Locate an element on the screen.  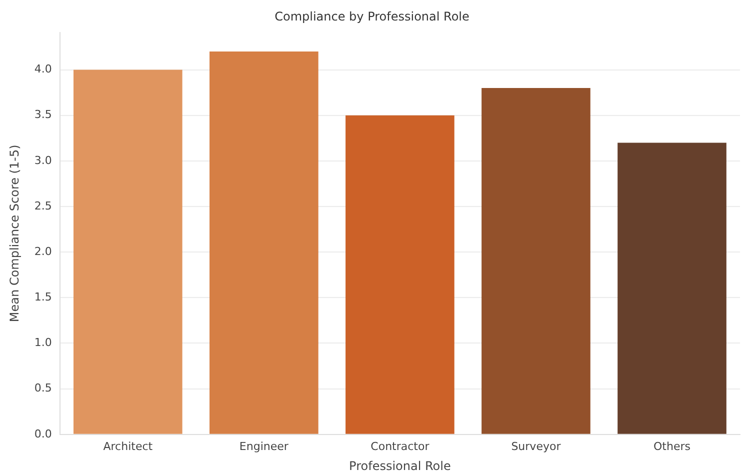
y-tick-label: 3.0 is located at coordinates (43, 160).